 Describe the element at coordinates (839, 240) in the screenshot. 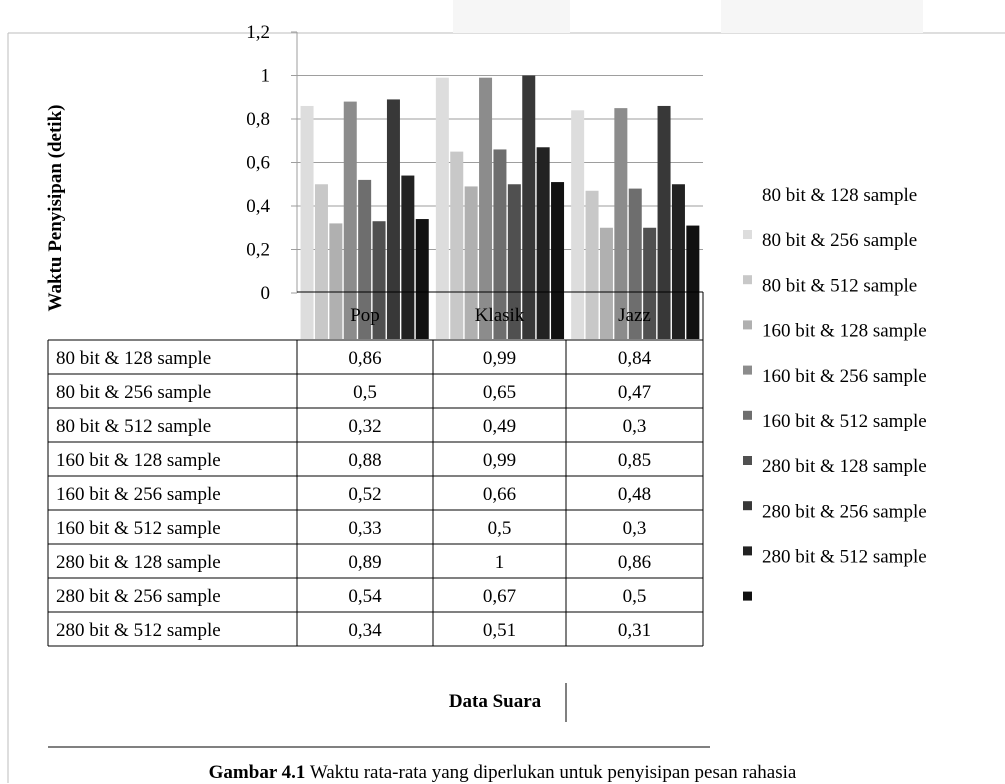

I see `legend-label: 80 bit & 256 sample` at that location.